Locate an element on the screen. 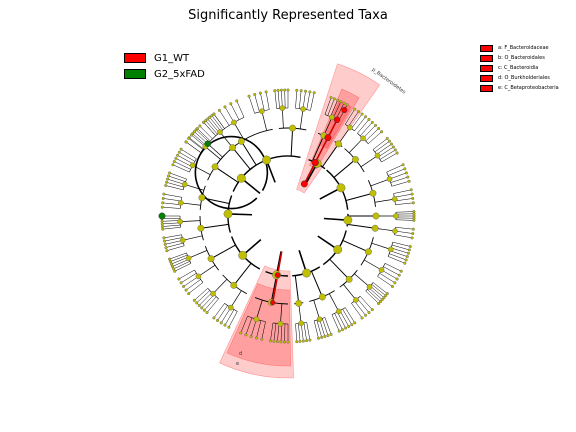  group-label-5xfad: G2_5xFAD is located at coordinates (179, 74).